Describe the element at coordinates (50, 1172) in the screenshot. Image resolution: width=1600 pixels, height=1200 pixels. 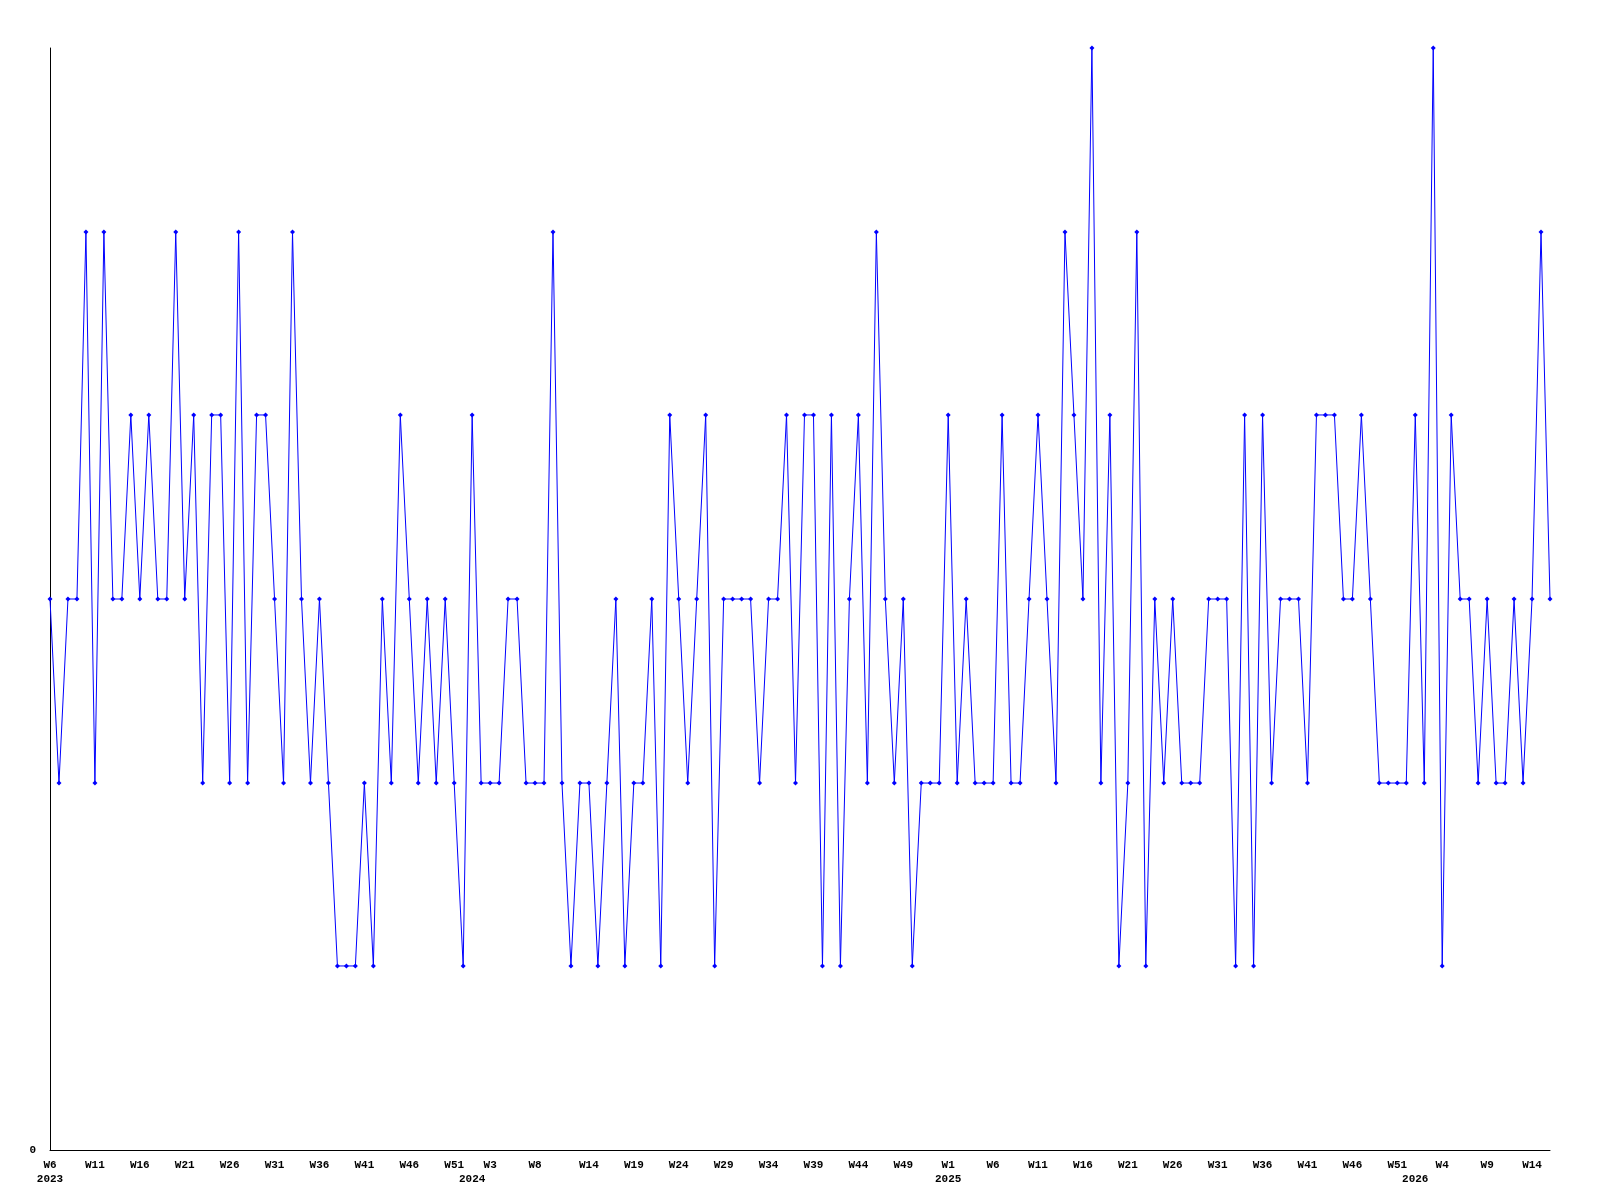
I see `x-tick-label: W6 2023` at that location.